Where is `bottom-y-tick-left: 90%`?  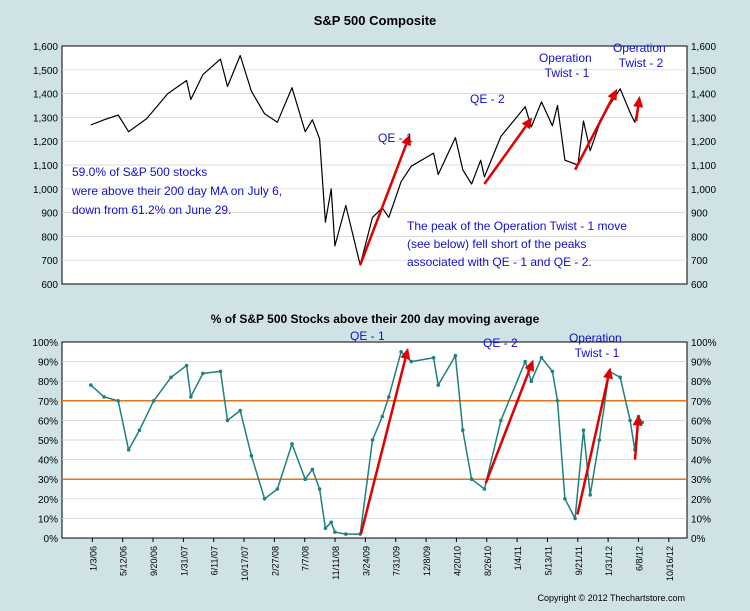 bottom-y-tick-left: 90% is located at coordinates (48, 363).